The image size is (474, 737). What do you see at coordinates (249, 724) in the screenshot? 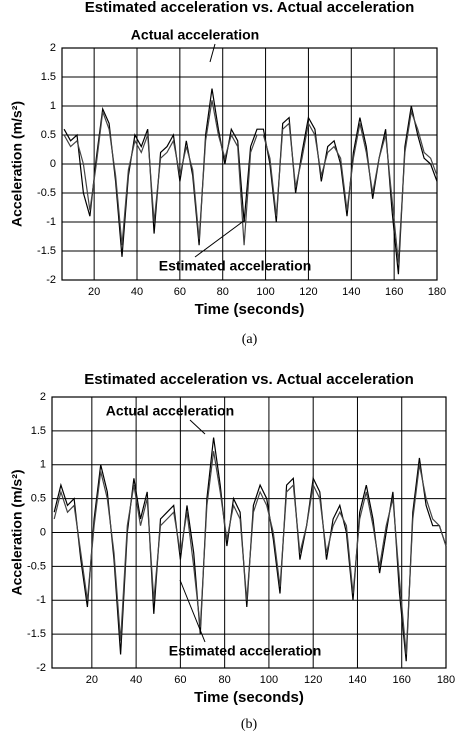
I see `caption: (b)` at bounding box center [249, 724].